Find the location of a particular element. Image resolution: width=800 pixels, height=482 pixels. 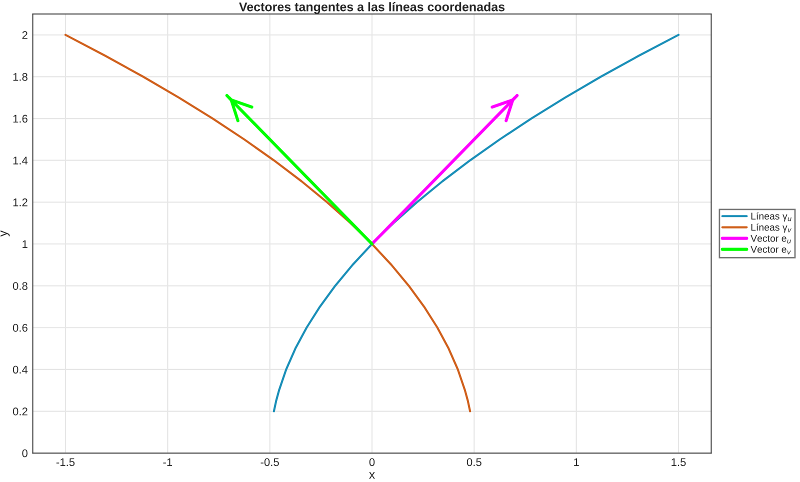

y-tick-label: 0.2 is located at coordinates (20, 412).